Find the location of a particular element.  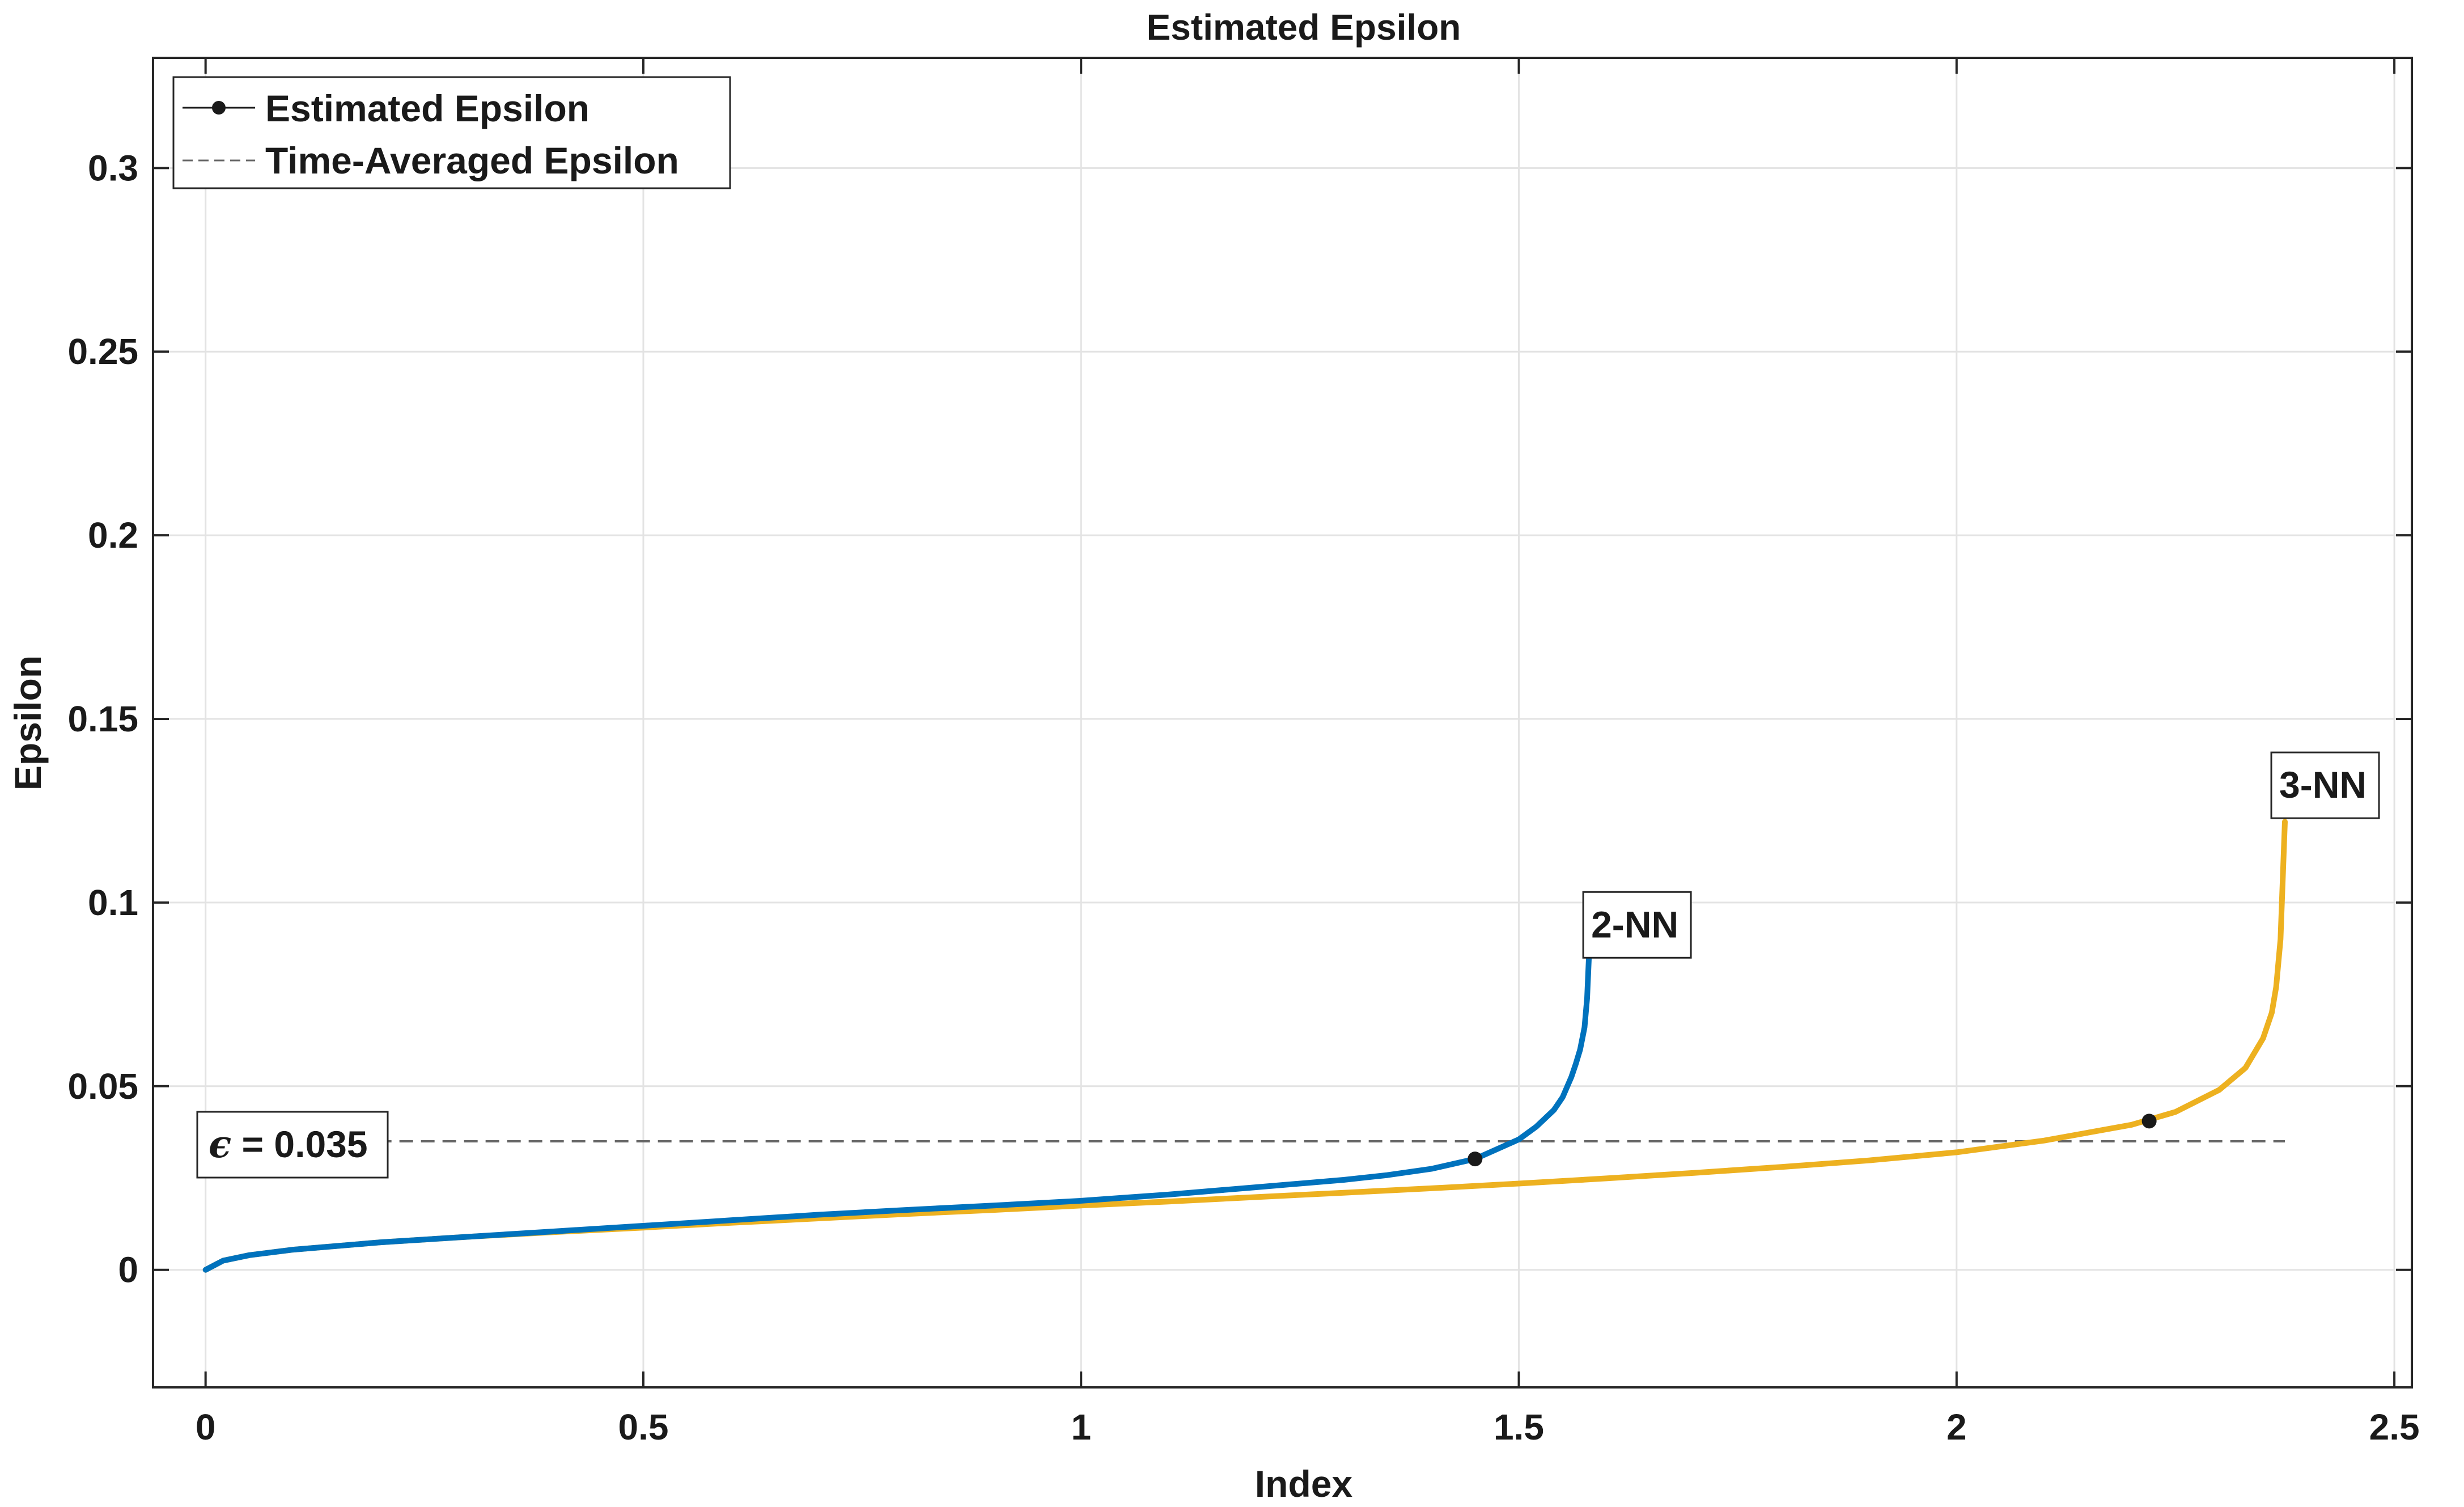

y-tick-label: 0 is located at coordinates (128, 1270).